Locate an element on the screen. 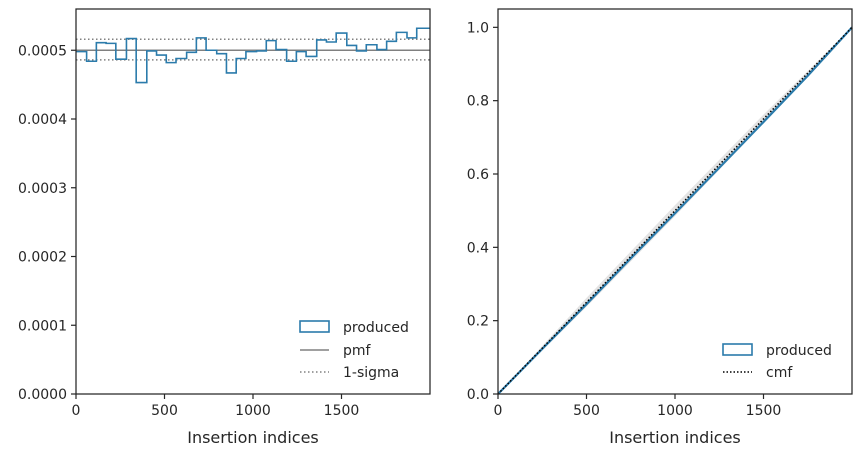  left-legend: produced pmf 1-sigma is located at coordinates (354, 350).